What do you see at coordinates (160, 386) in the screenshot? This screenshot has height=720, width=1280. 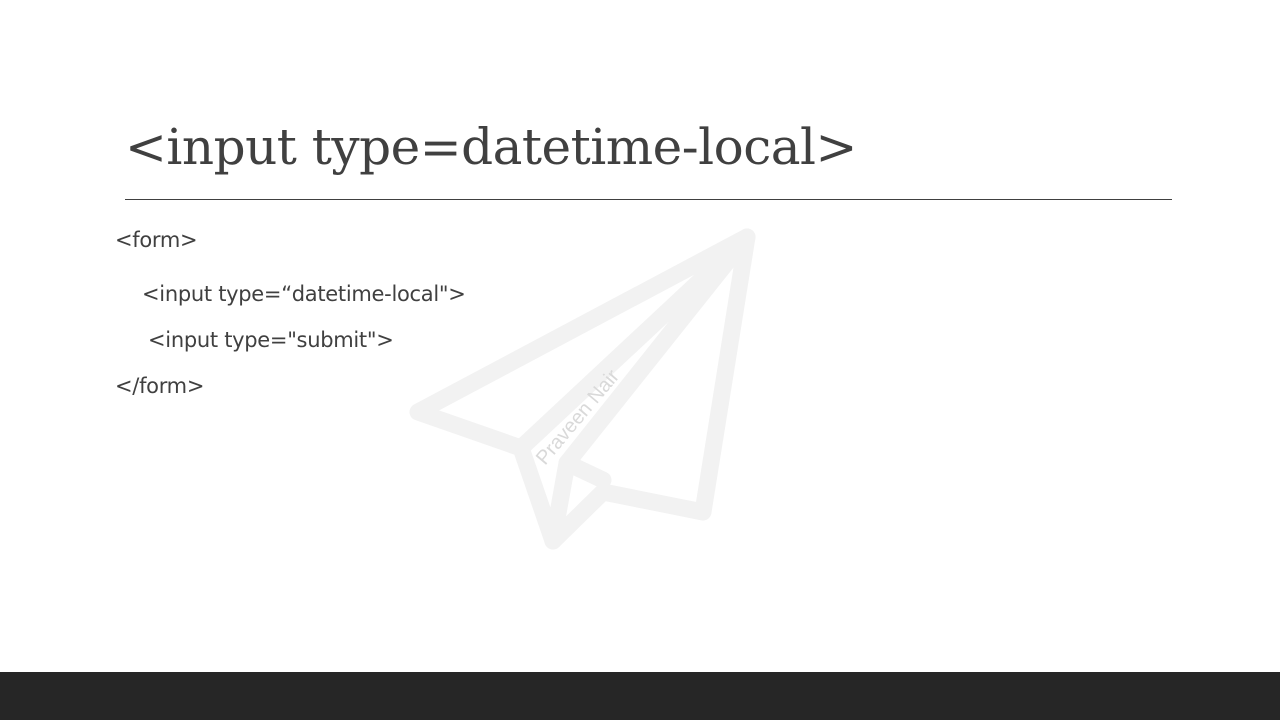 I see `code-line-form-close: </form>` at bounding box center [160, 386].